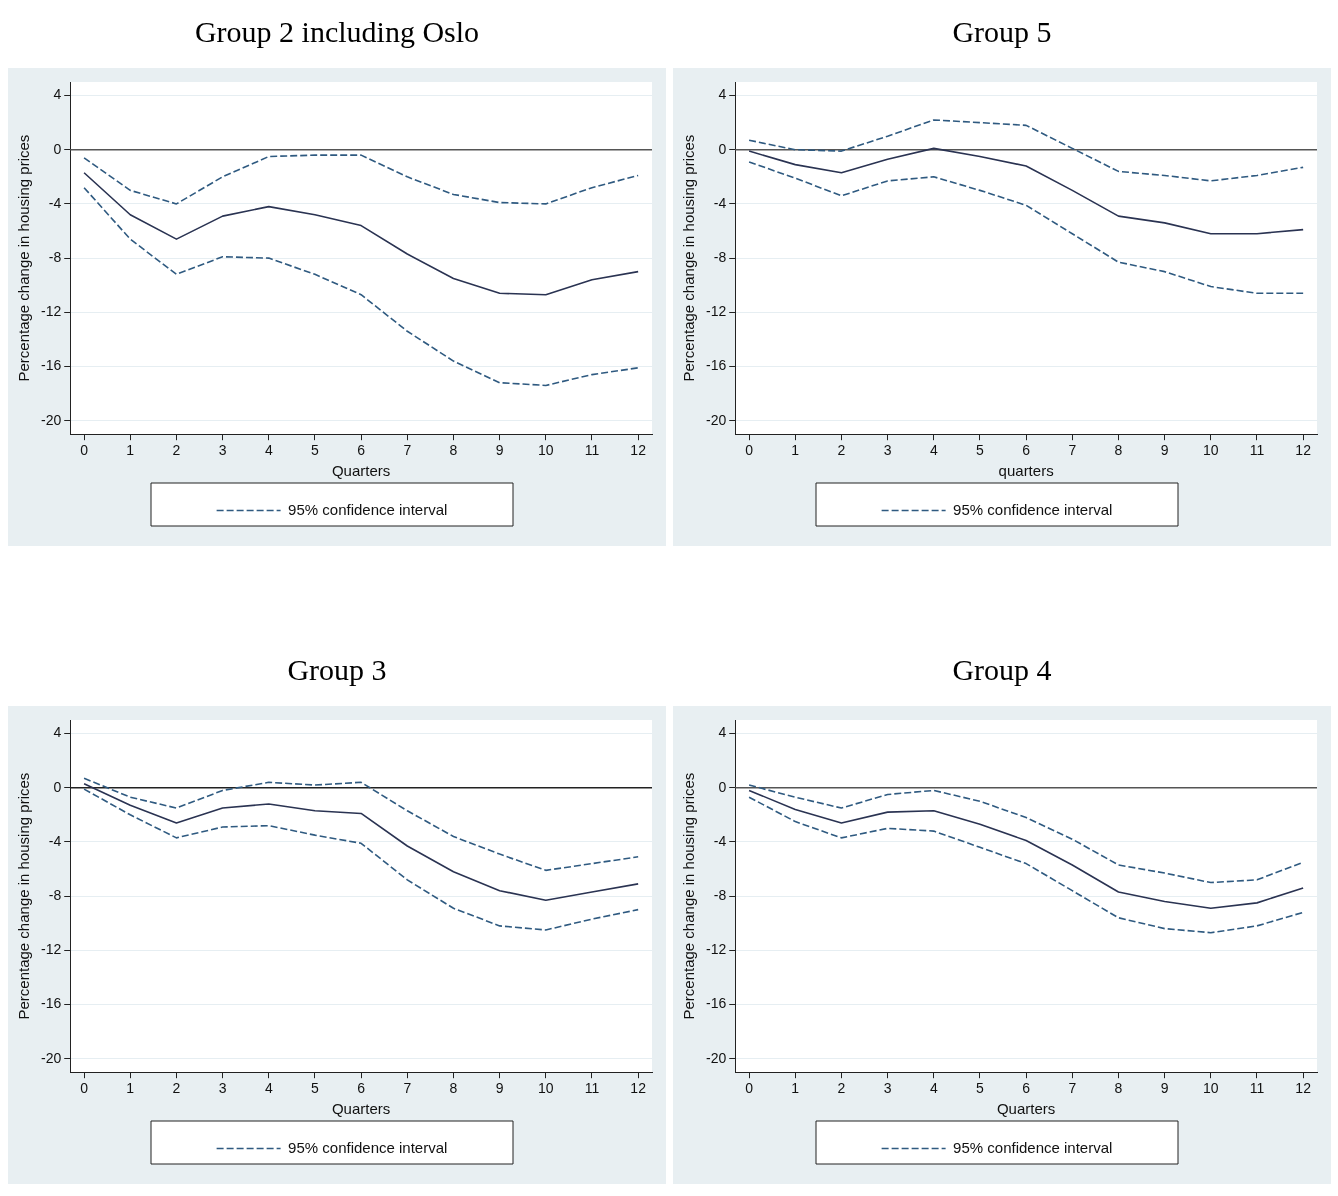  I want to click on chart-title: Group 3, so click(337, 670).